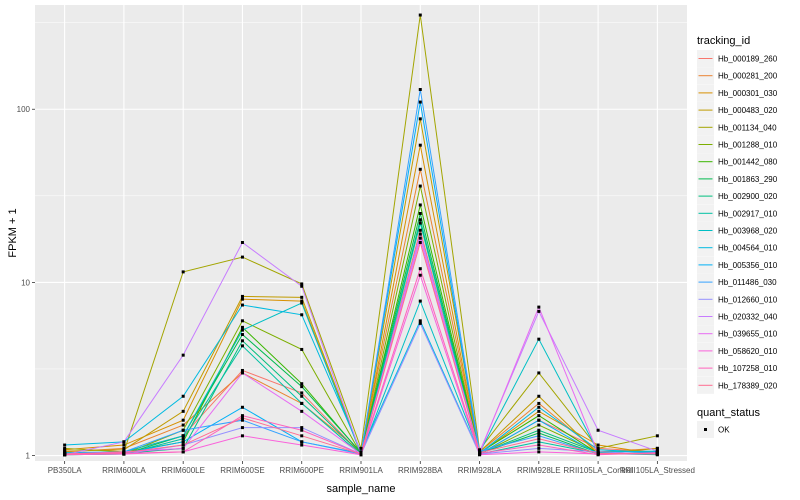  I want to click on x-tick-label: RRIM928LA, so click(480, 470).